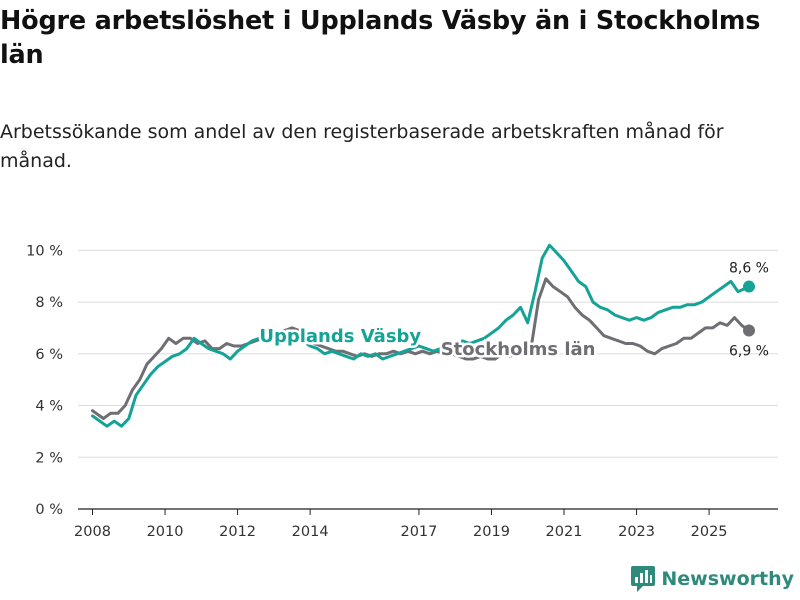 This screenshot has height=600, width=800. What do you see at coordinates (44, 380) in the screenshot?
I see `y-axis: 0 % 2 % 4 % 6 % 8 % 10 %` at bounding box center [44, 380].